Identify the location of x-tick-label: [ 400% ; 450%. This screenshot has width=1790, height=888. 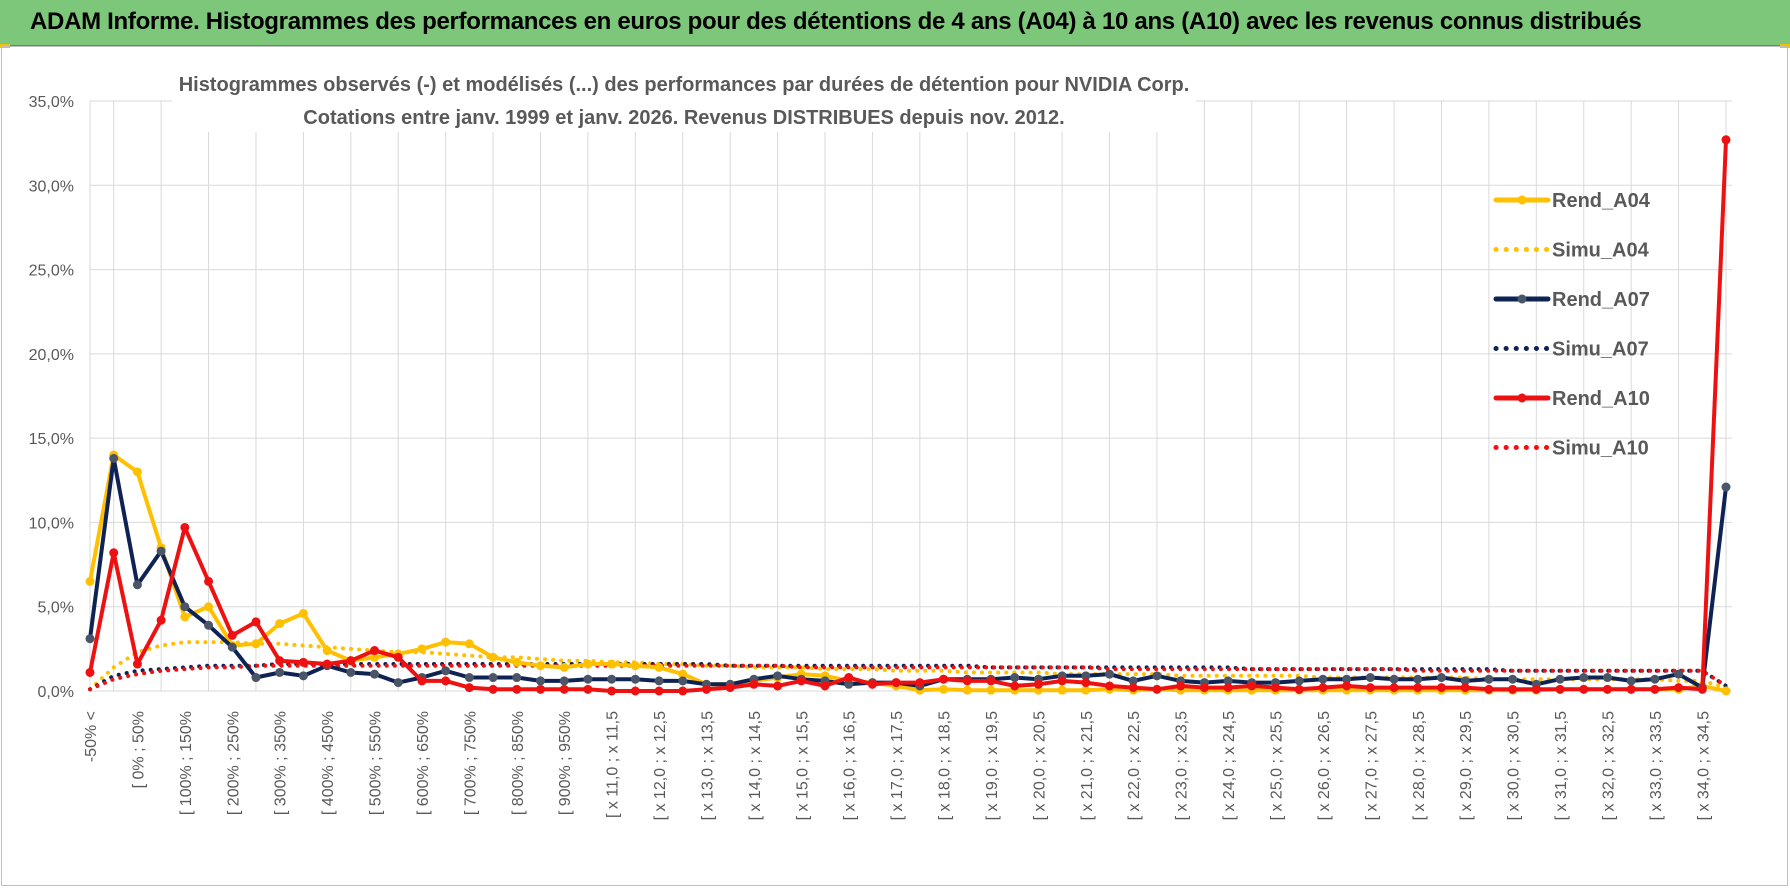
(328, 763).